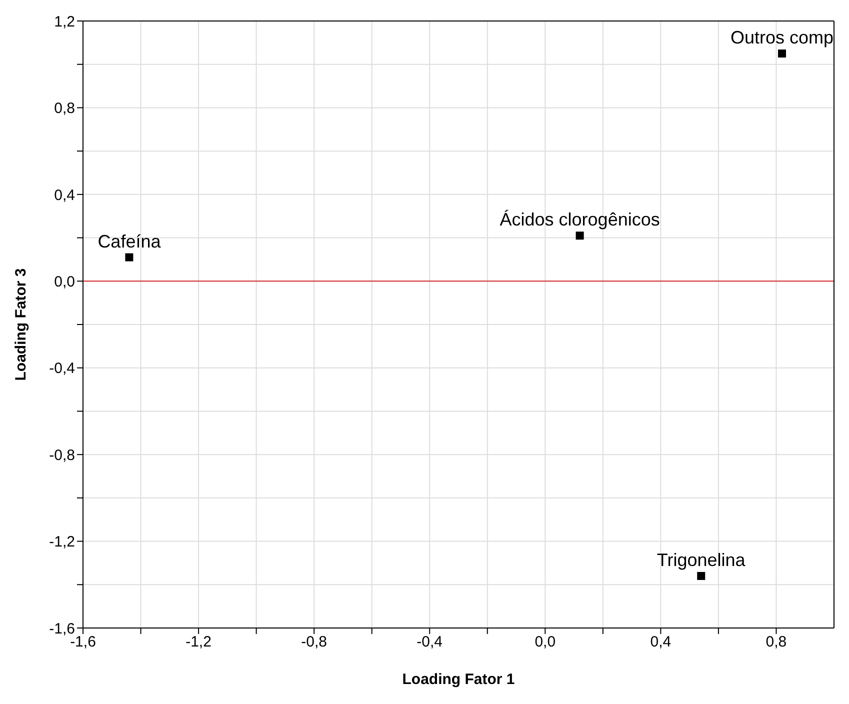  What do you see at coordinates (64, 109) in the screenshot?
I see `y-tick-label: 0,8` at bounding box center [64, 109].